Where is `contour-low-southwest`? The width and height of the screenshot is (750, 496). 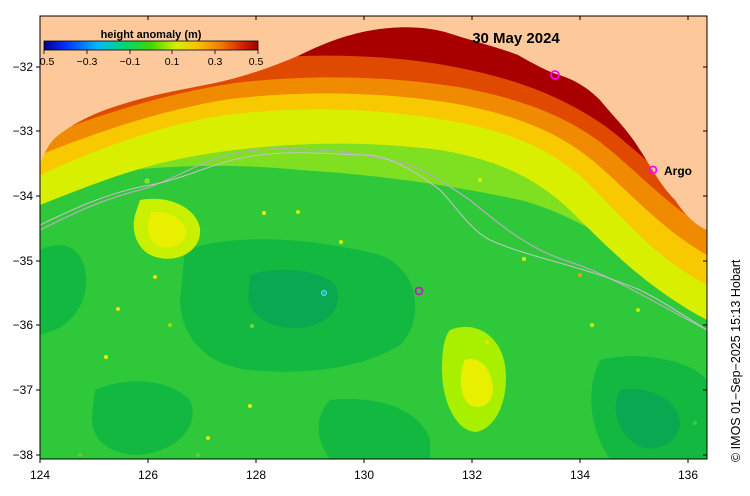 contour-low-southwest is located at coordinates (142, 418).